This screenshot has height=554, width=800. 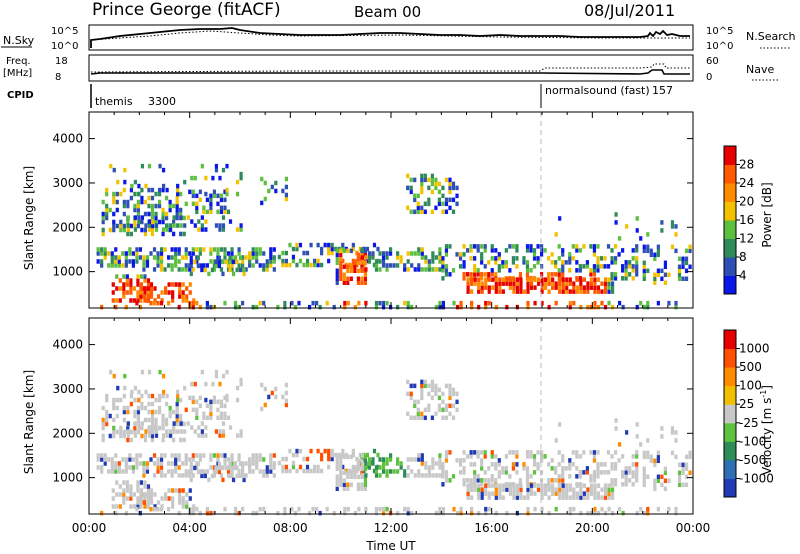 What do you see at coordinates (67, 139) in the screenshot?
I see `y-tick-label: 4000` at bounding box center [67, 139].